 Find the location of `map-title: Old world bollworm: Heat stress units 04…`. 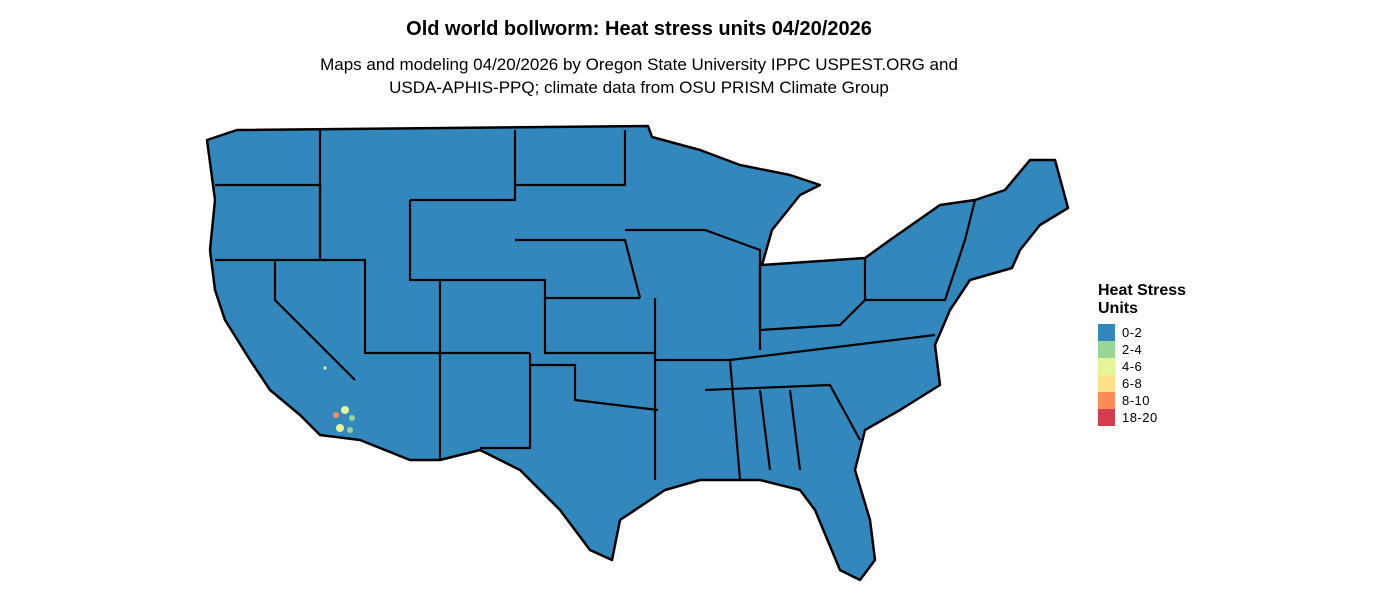

map-title: Old world bollworm: Heat stress units 04… is located at coordinates (639, 29).